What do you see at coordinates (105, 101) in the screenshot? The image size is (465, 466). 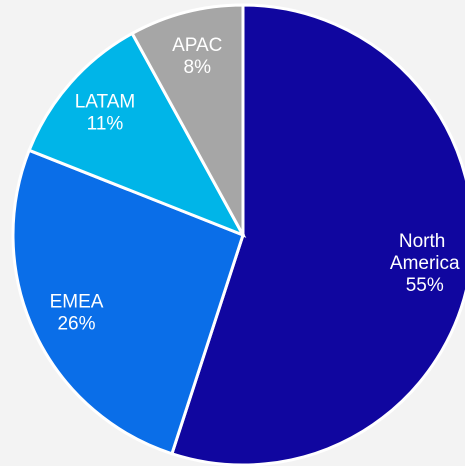 I see `slice-category-label: LATAM` at bounding box center [105, 101].